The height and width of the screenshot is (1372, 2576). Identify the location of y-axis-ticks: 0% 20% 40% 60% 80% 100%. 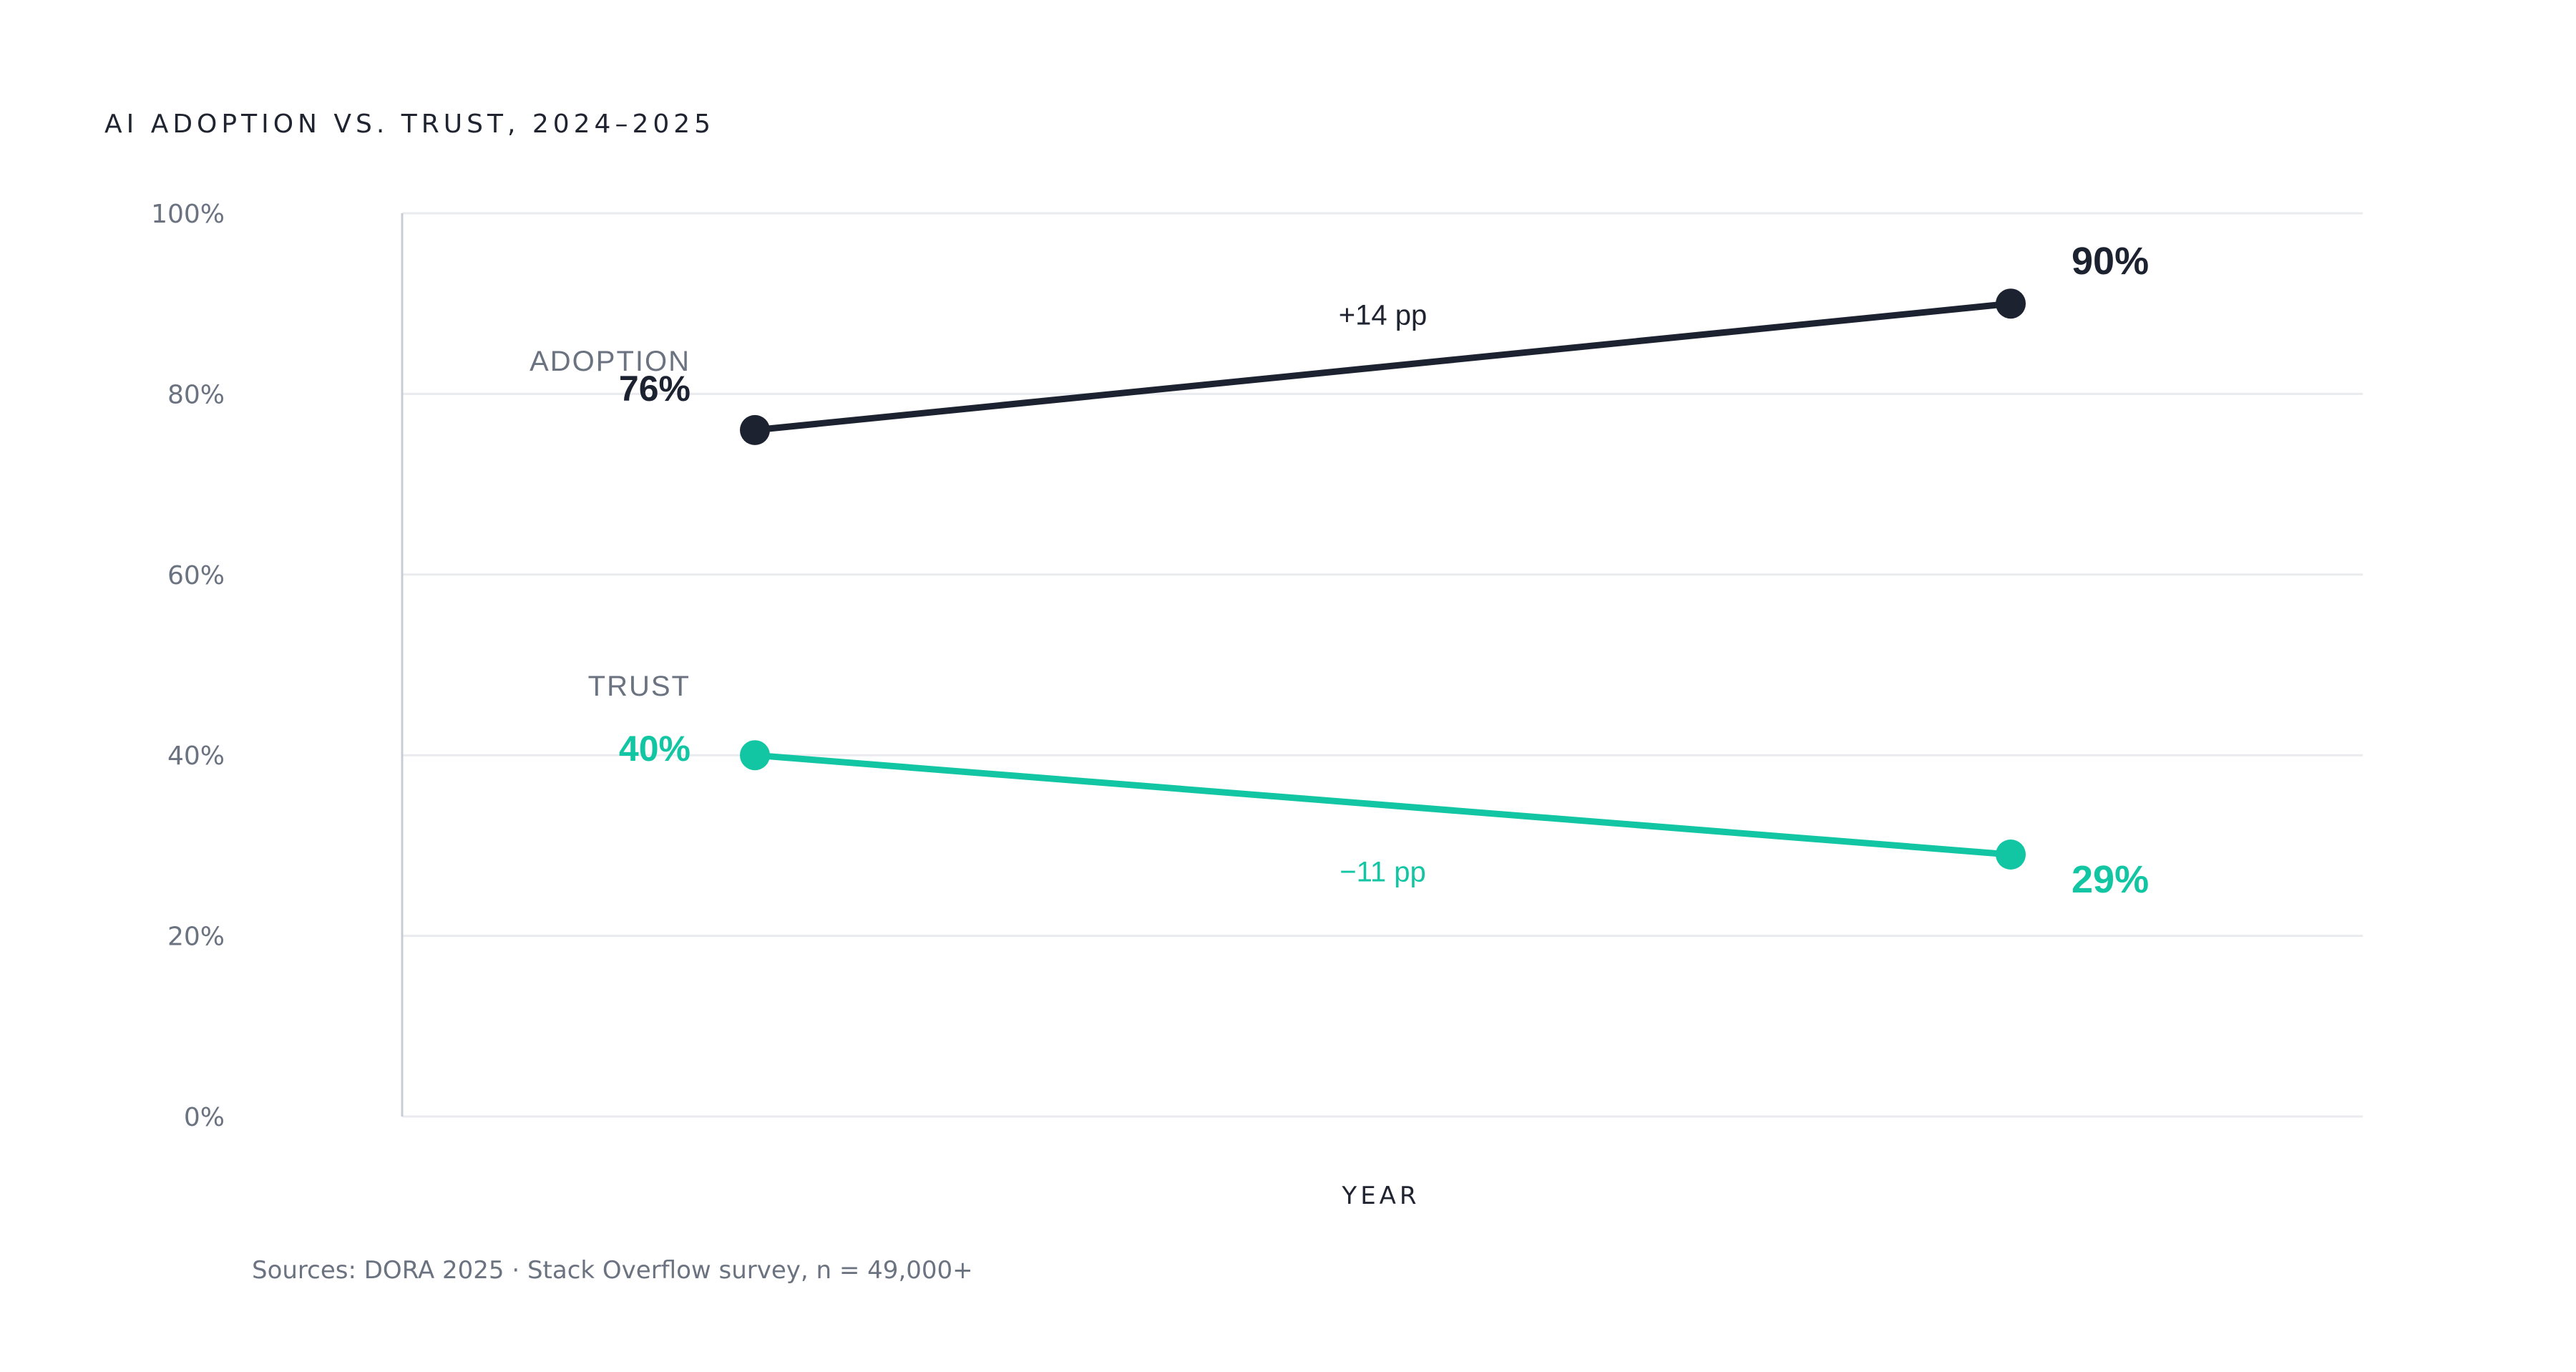
(188, 666).